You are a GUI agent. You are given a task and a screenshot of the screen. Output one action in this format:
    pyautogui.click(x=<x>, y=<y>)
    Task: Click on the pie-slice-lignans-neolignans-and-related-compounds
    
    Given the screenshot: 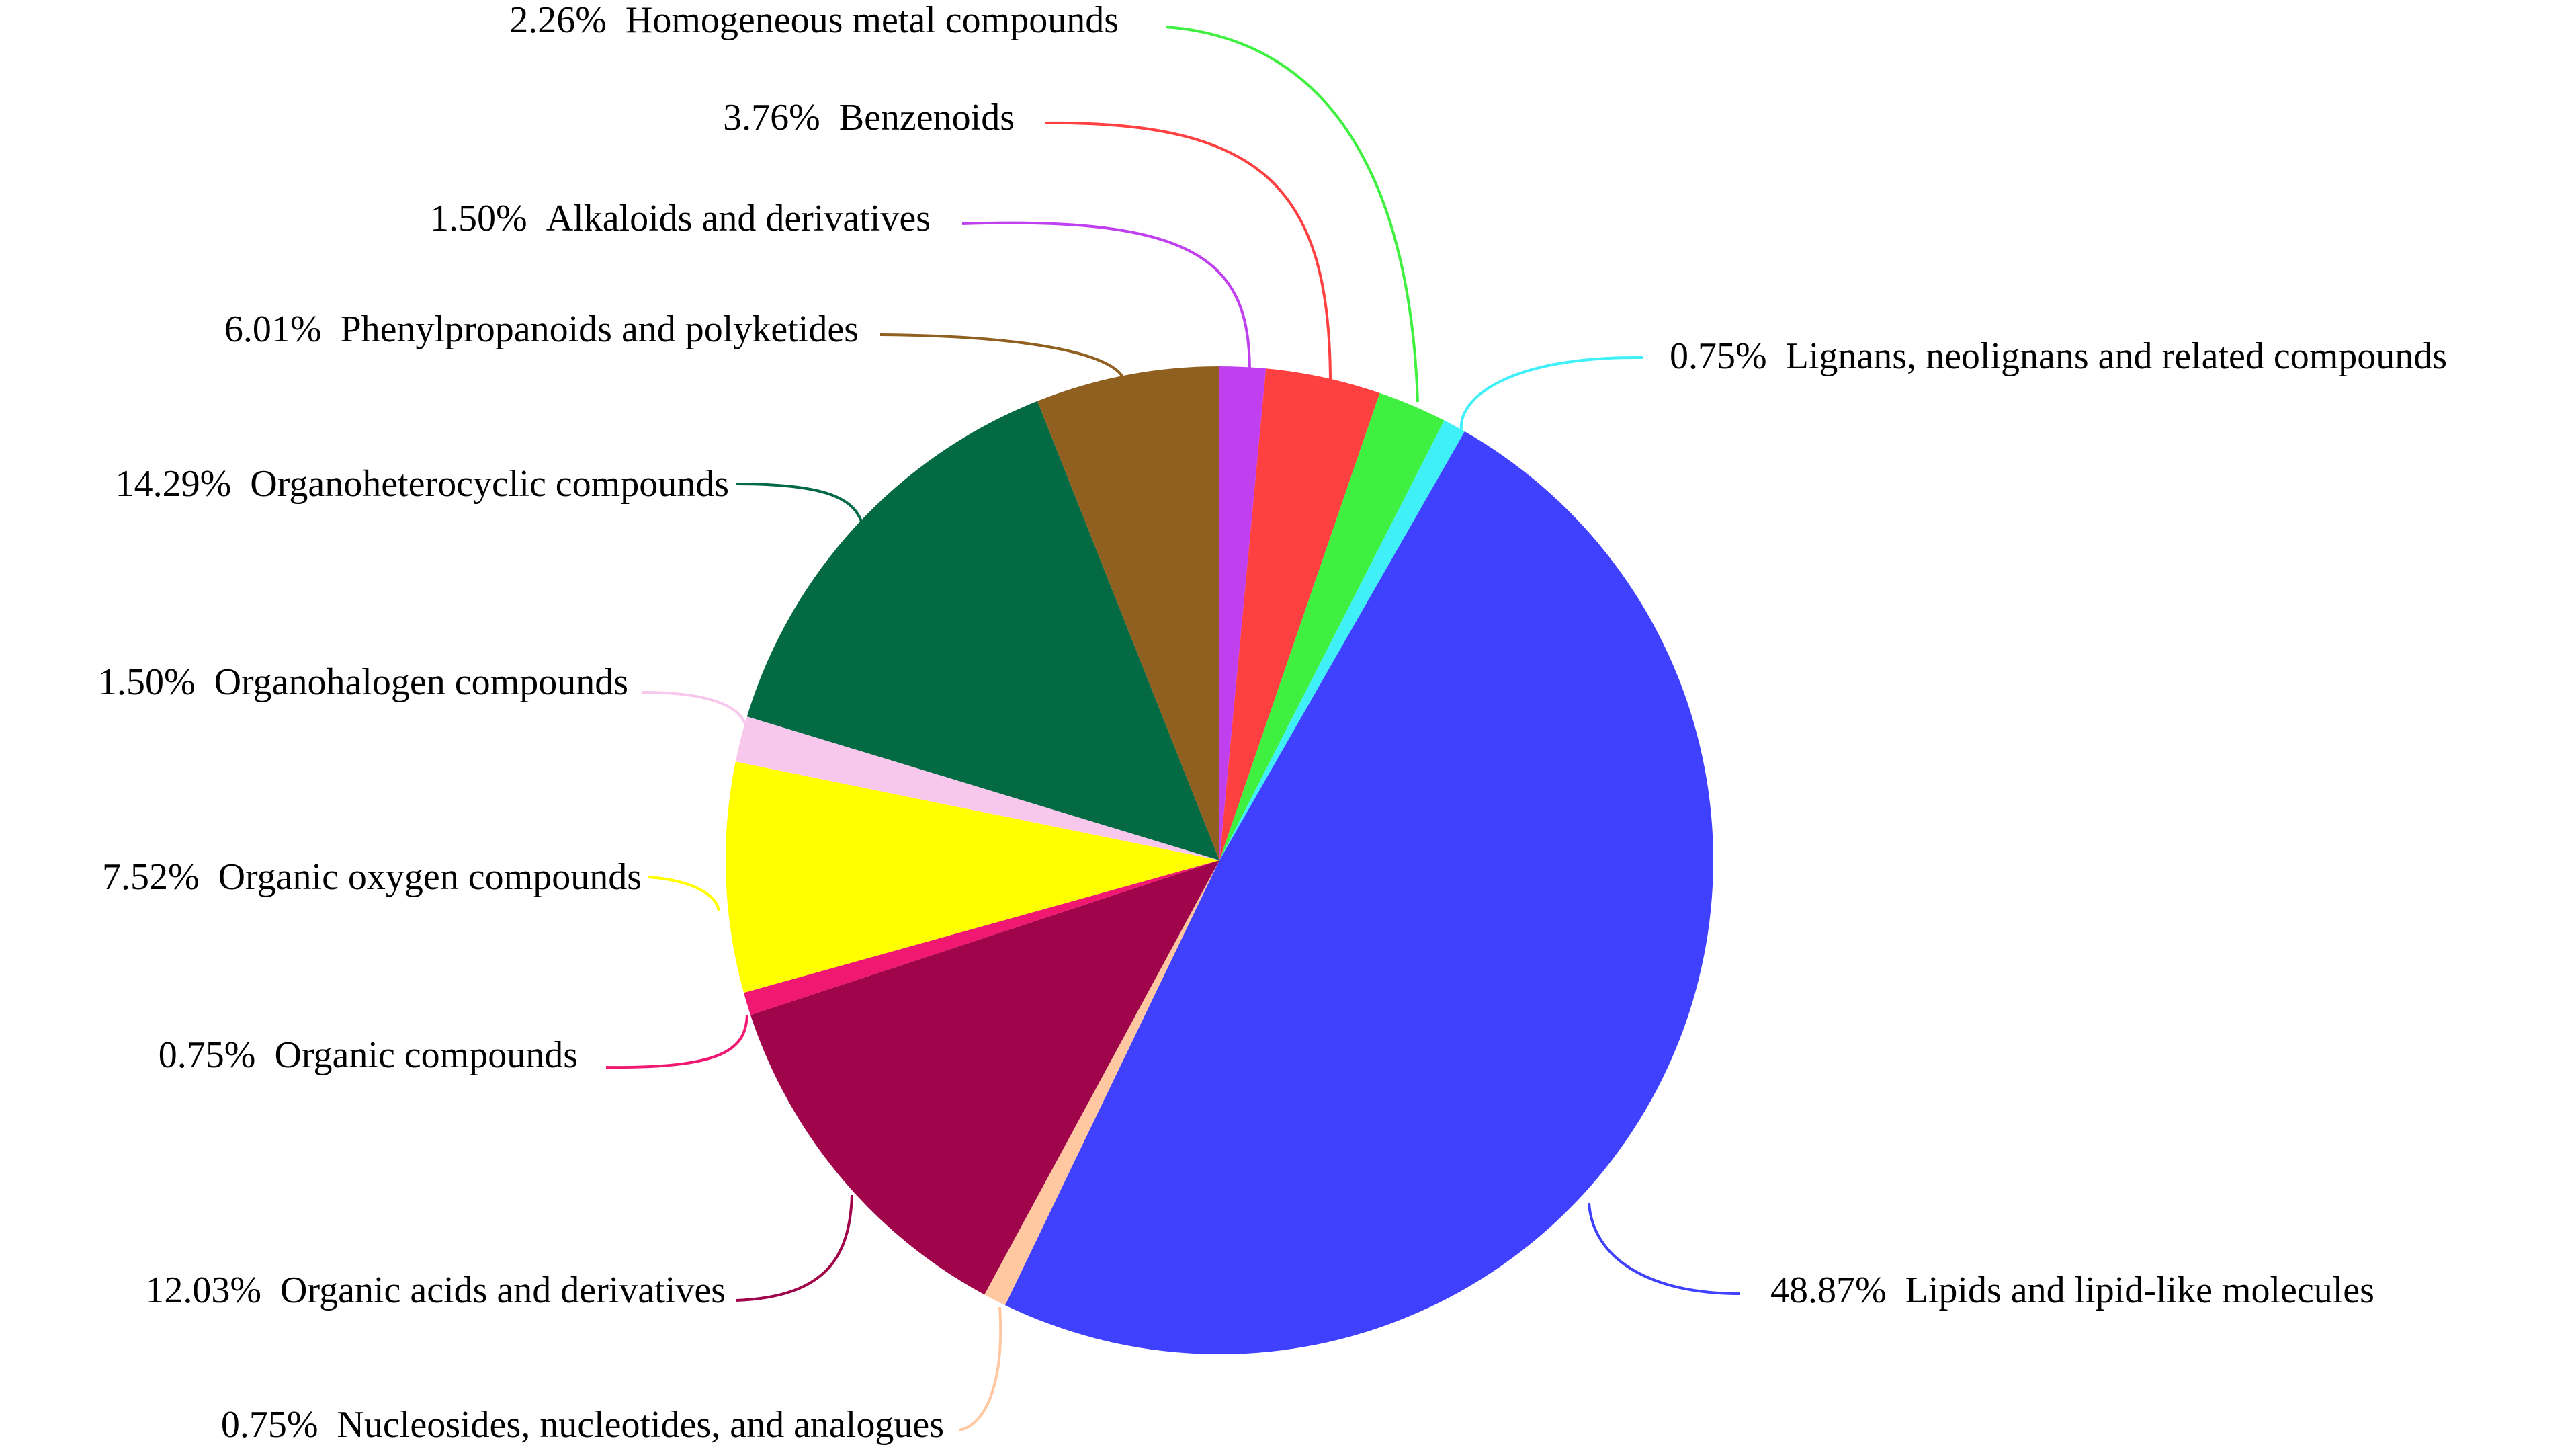 What is the action you would take?
    pyautogui.click(x=1342, y=640)
    